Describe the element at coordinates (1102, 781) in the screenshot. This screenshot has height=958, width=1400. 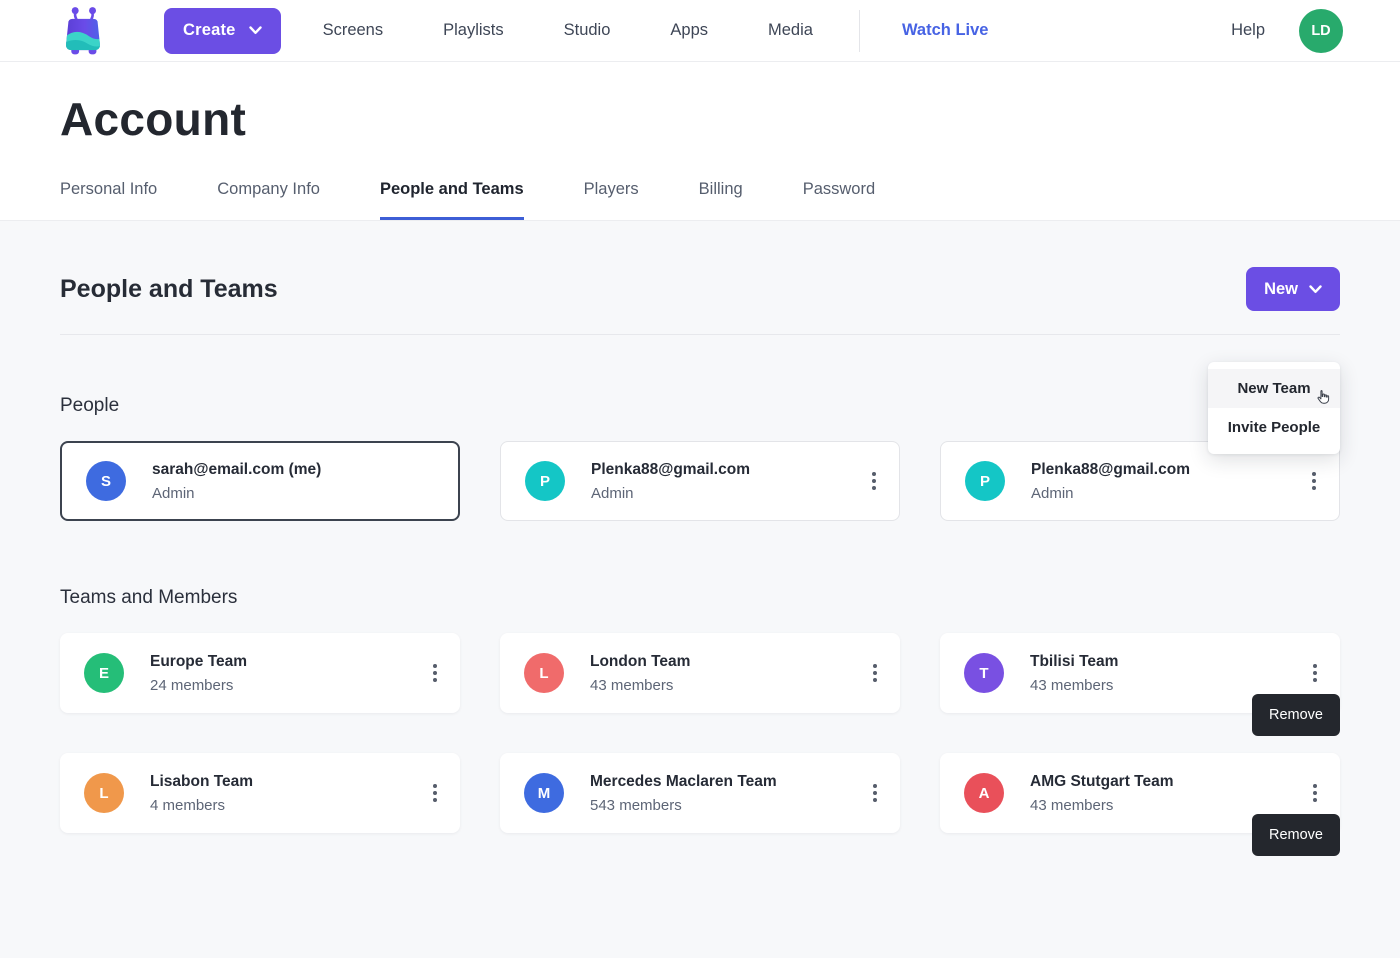
I see `team-name: AMG Stutgart Team` at that location.